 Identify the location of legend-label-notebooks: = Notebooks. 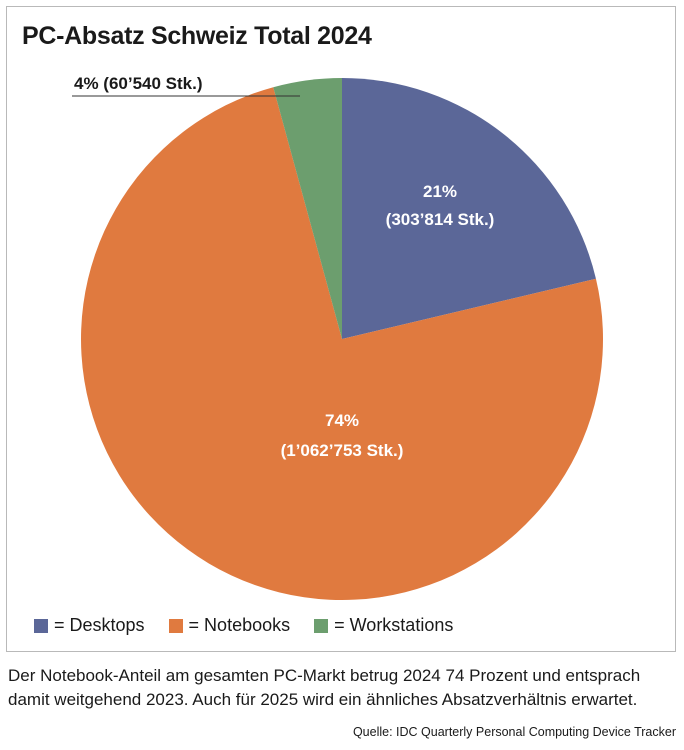
(239, 625).